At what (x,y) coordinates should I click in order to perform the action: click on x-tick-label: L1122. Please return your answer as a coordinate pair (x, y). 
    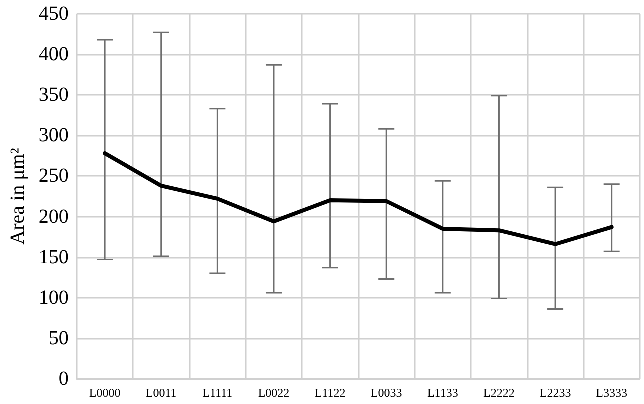
    Looking at the image, I should click on (330, 393).